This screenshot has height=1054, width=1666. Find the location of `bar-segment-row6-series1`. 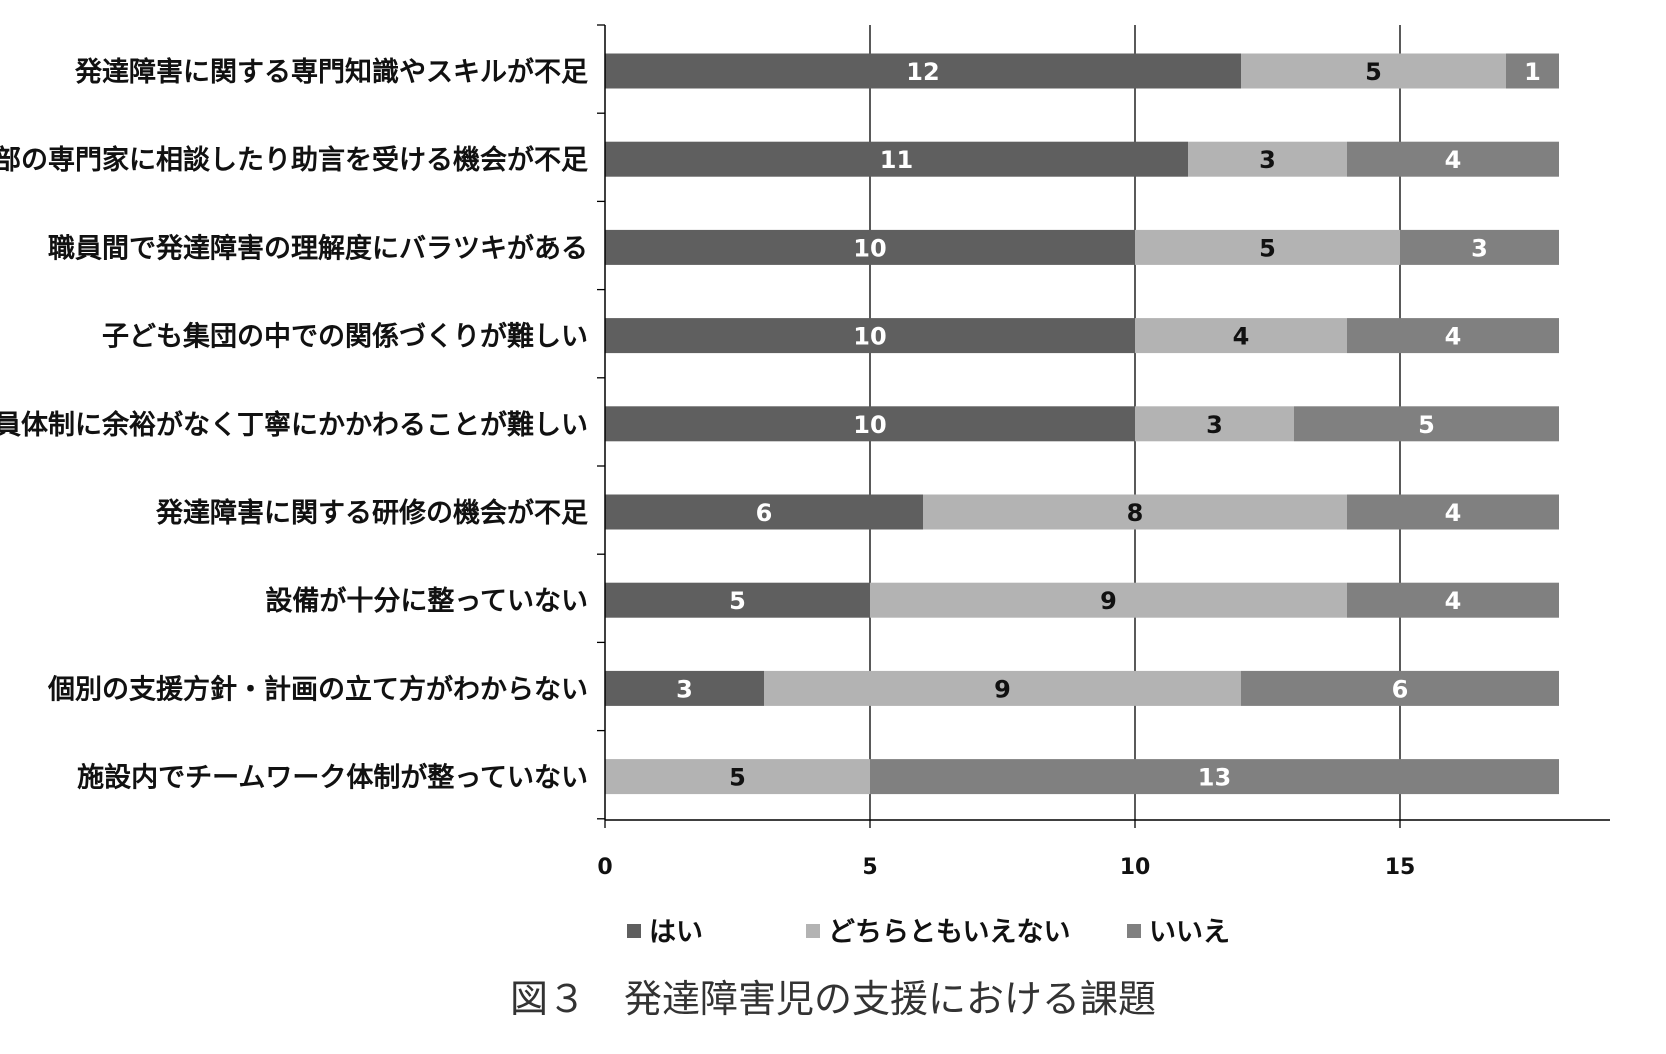

bar-segment-row6-series1 is located at coordinates (764, 512).